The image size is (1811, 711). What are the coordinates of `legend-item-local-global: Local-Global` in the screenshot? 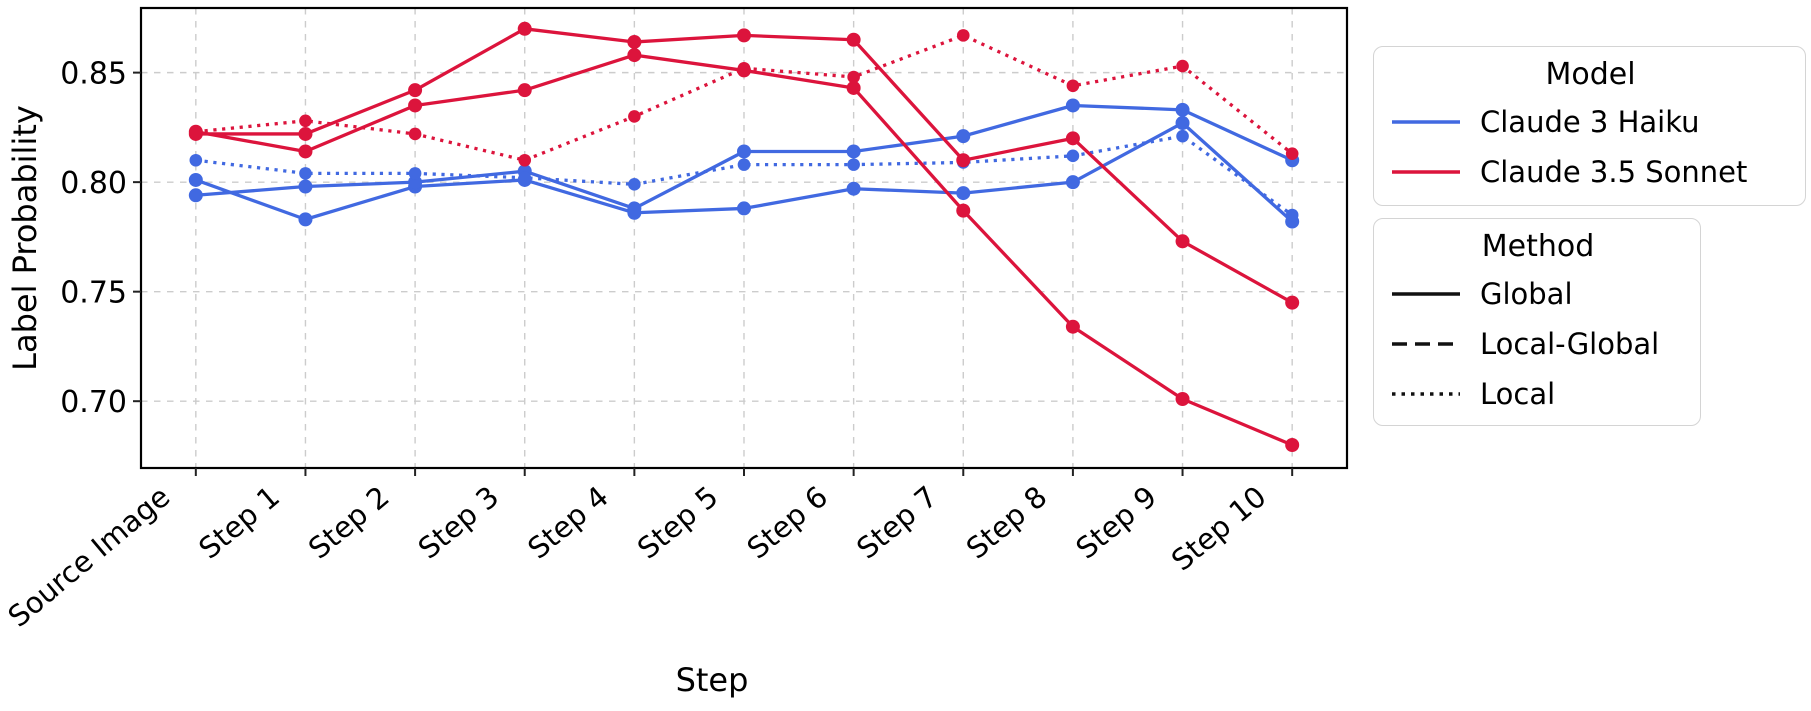 It's located at (1538, 344).